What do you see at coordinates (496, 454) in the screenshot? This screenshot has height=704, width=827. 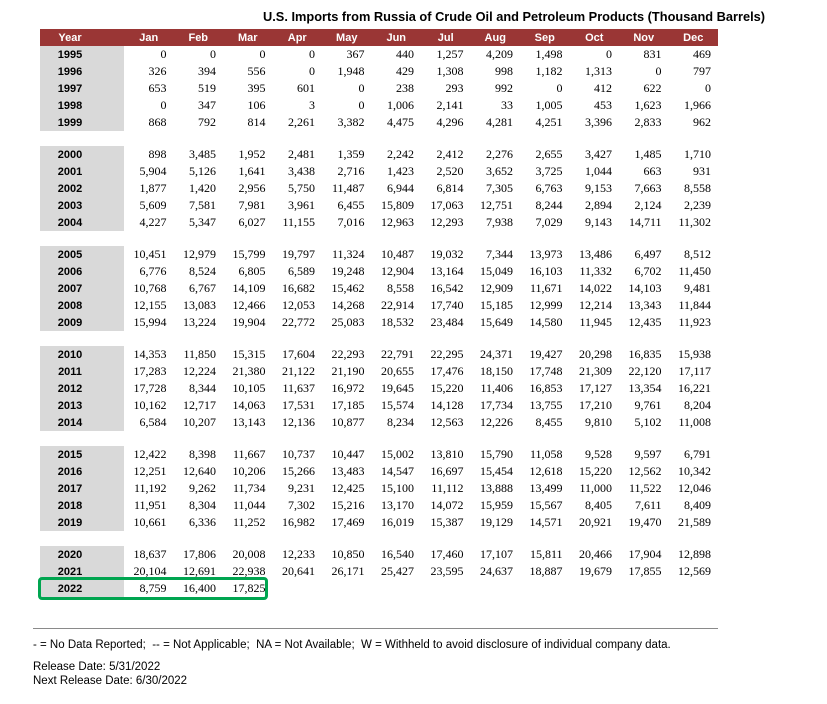 I see `value-cell: 15,790` at bounding box center [496, 454].